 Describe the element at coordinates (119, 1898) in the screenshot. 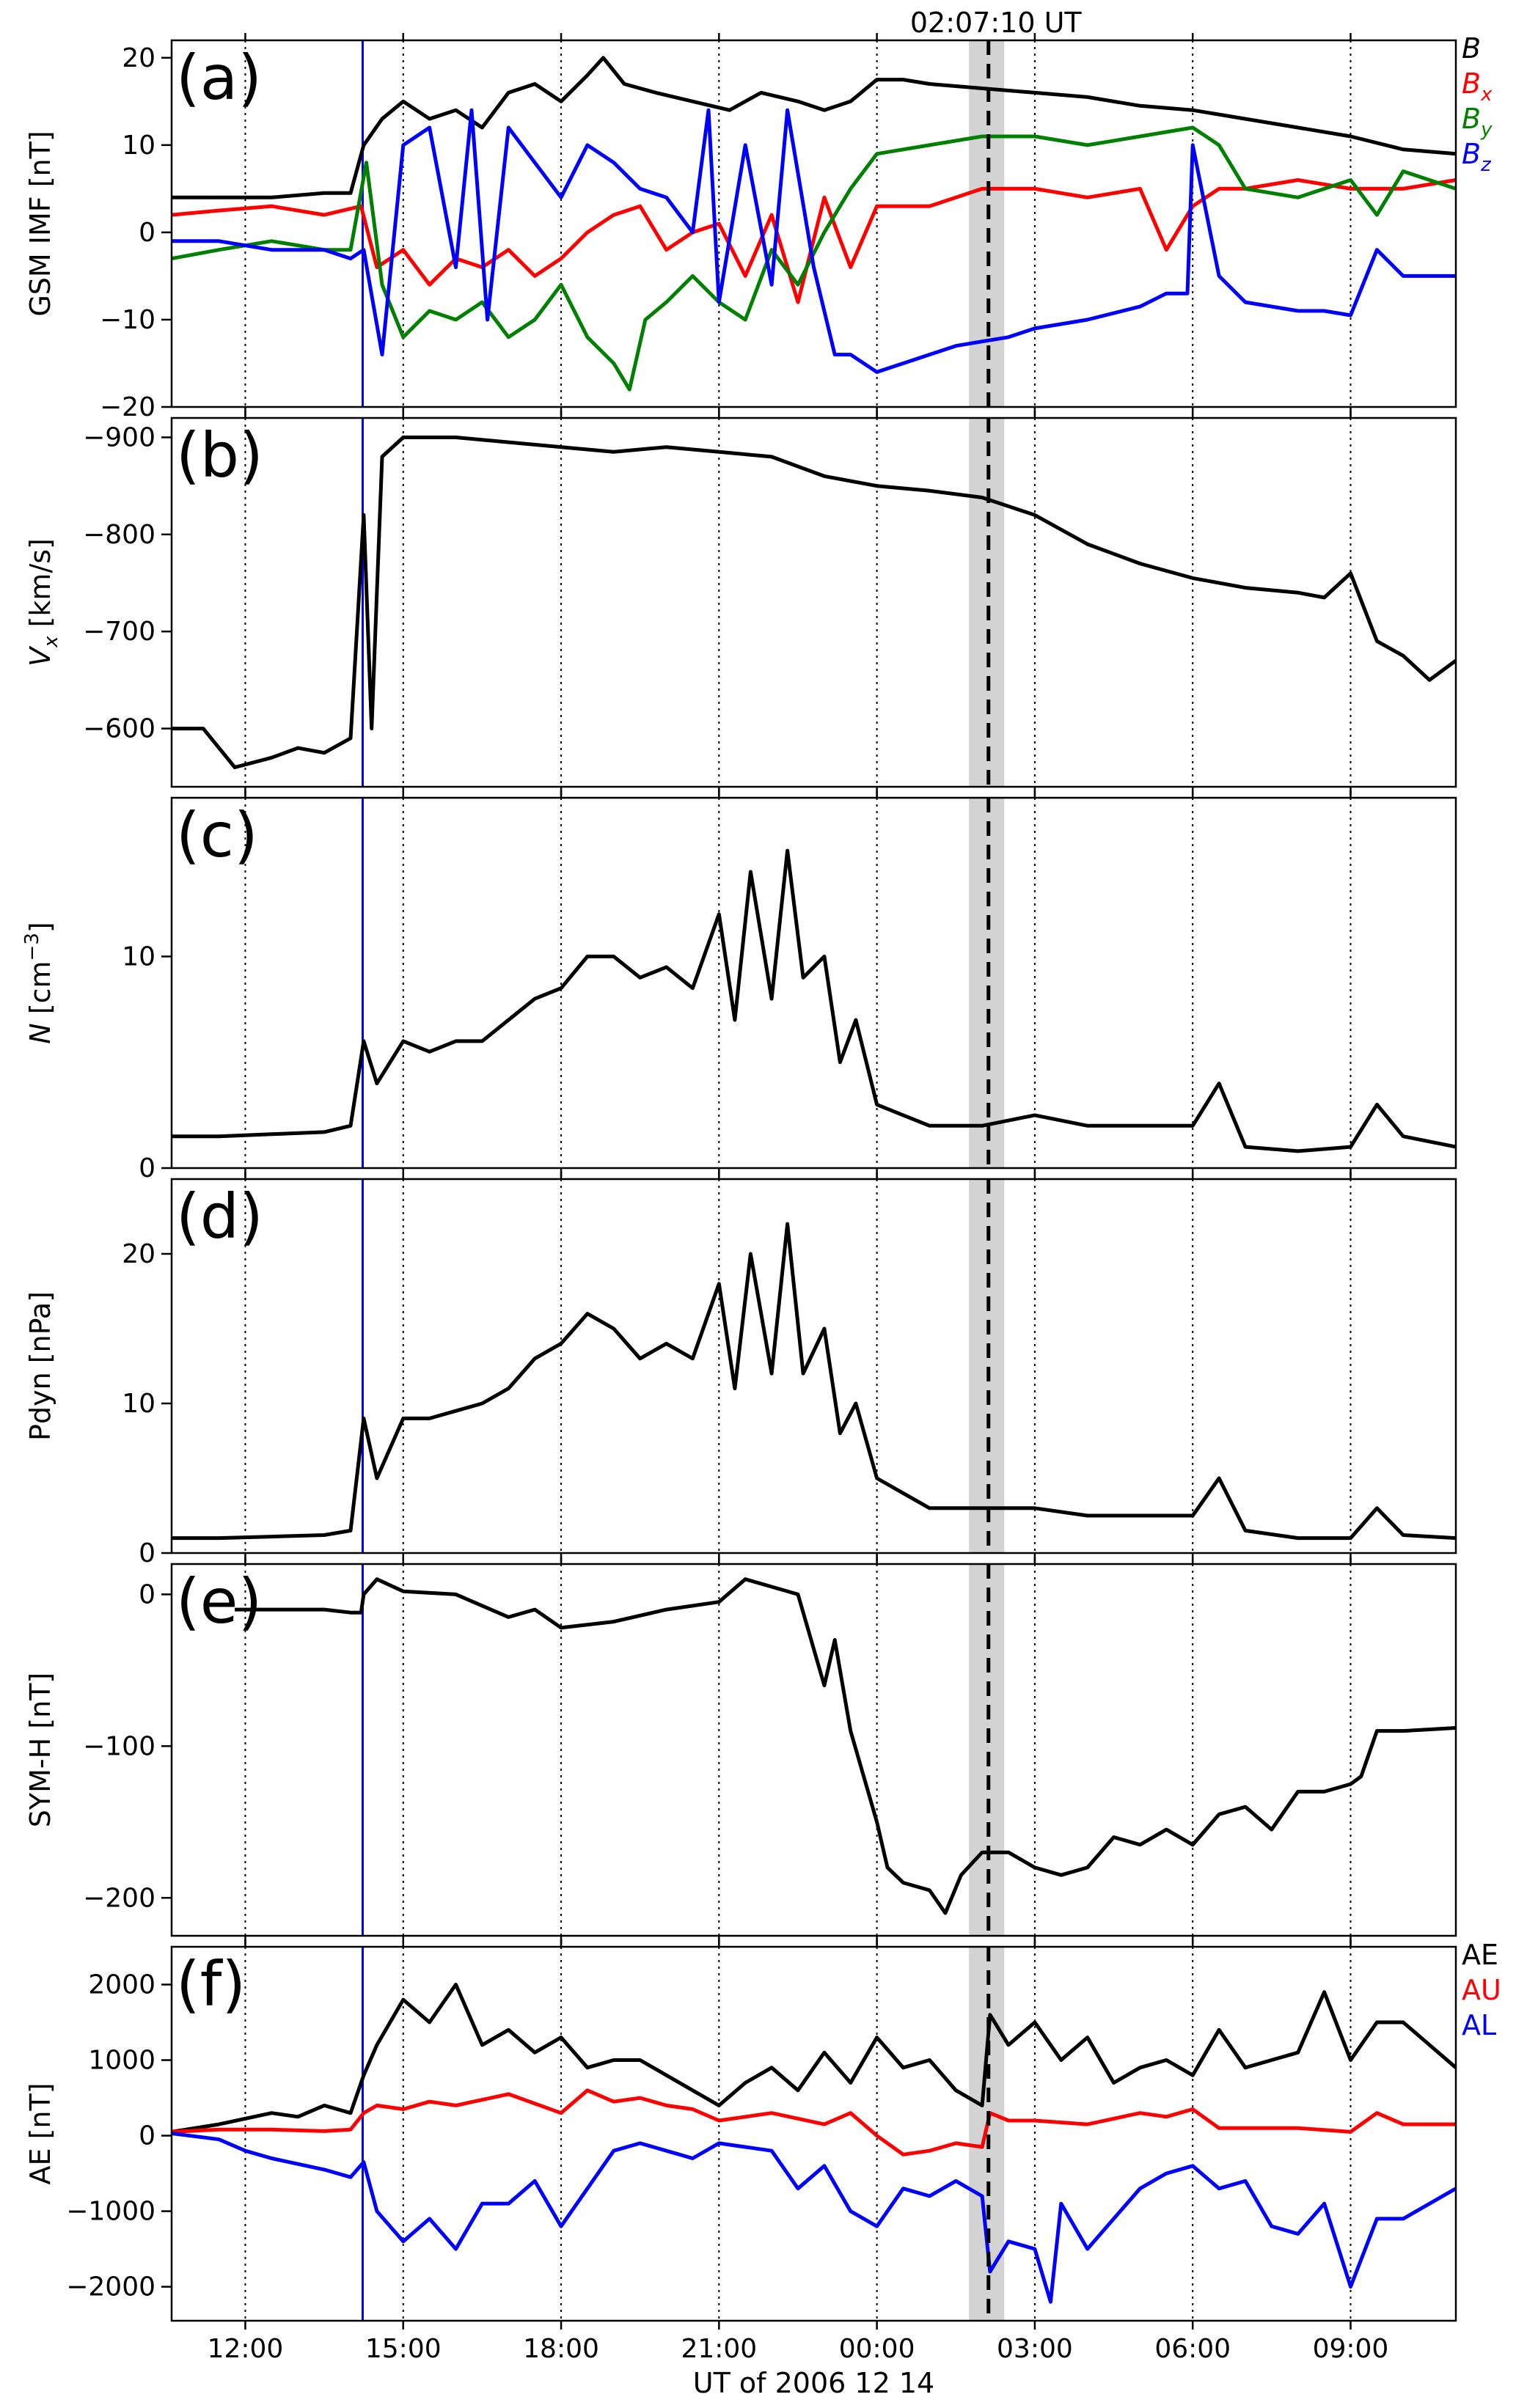

I see `y-tick-label: −200` at that location.